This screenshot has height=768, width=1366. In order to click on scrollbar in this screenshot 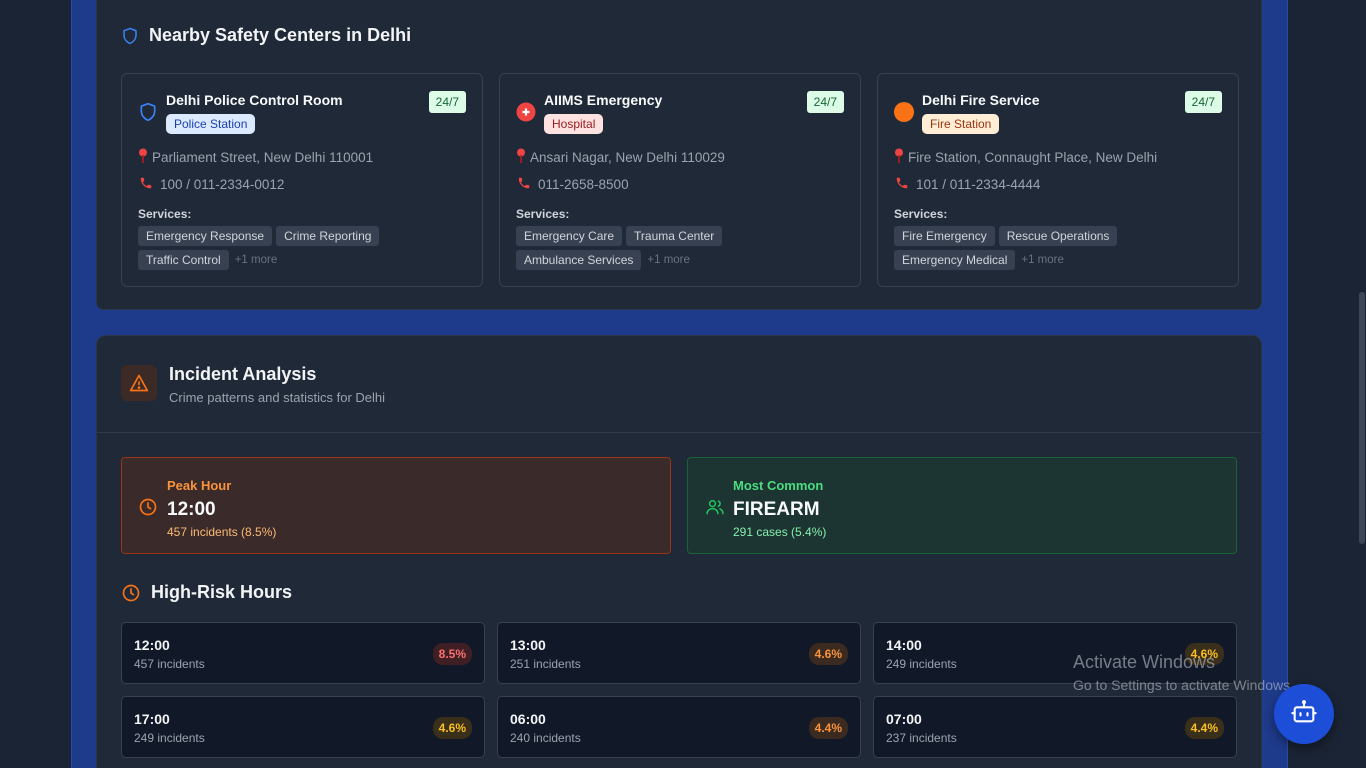, I will do `click(1362, 384)`.